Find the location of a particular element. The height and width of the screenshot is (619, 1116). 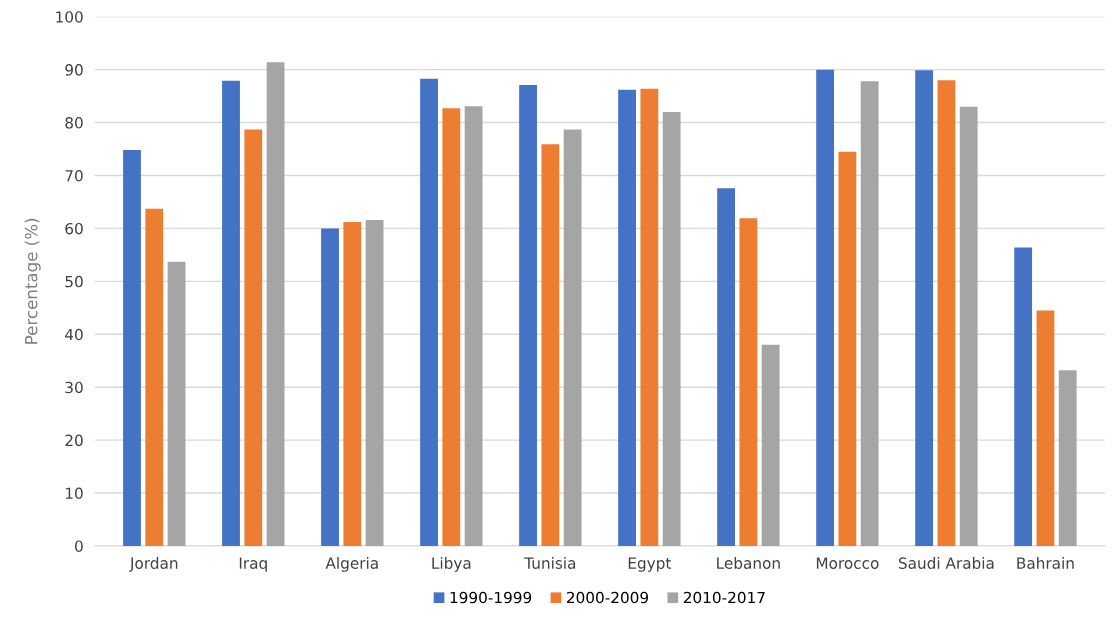

y-tick-label: 90 is located at coordinates (74, 70).